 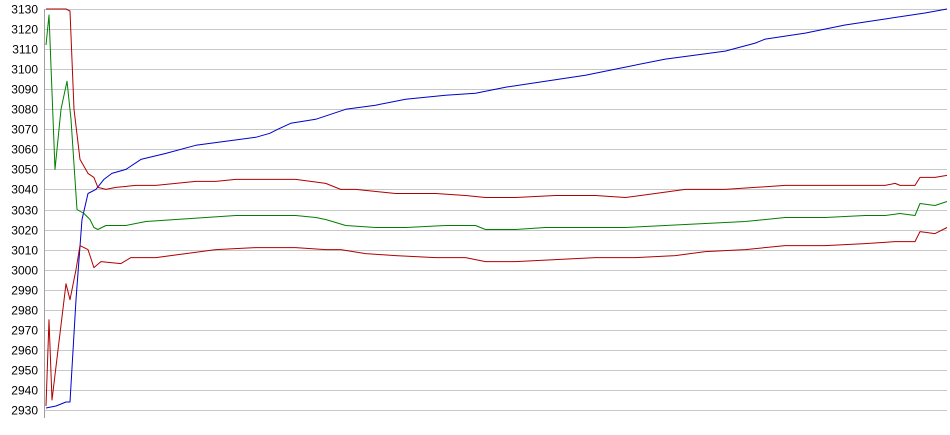 I want to click on y-tick-label: 3040, so click(x=24, y=190).